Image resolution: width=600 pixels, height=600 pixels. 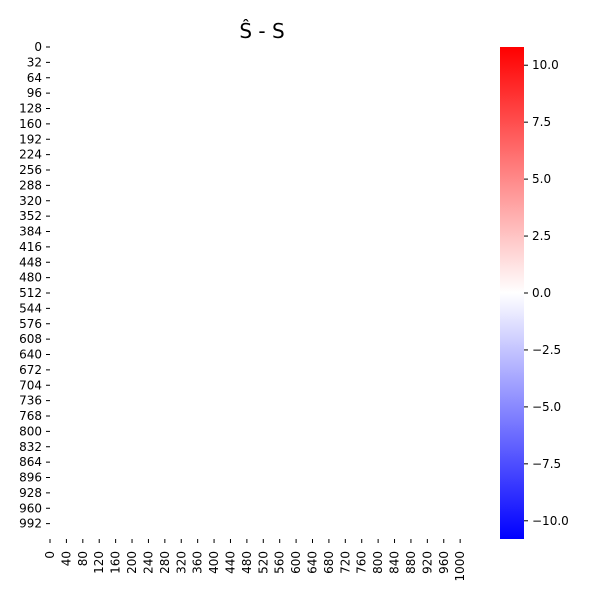 What do you see at coordinates (38, 47) in the screenshot?
I see `y-tick-label: 0` at bounding box center [38, 47].